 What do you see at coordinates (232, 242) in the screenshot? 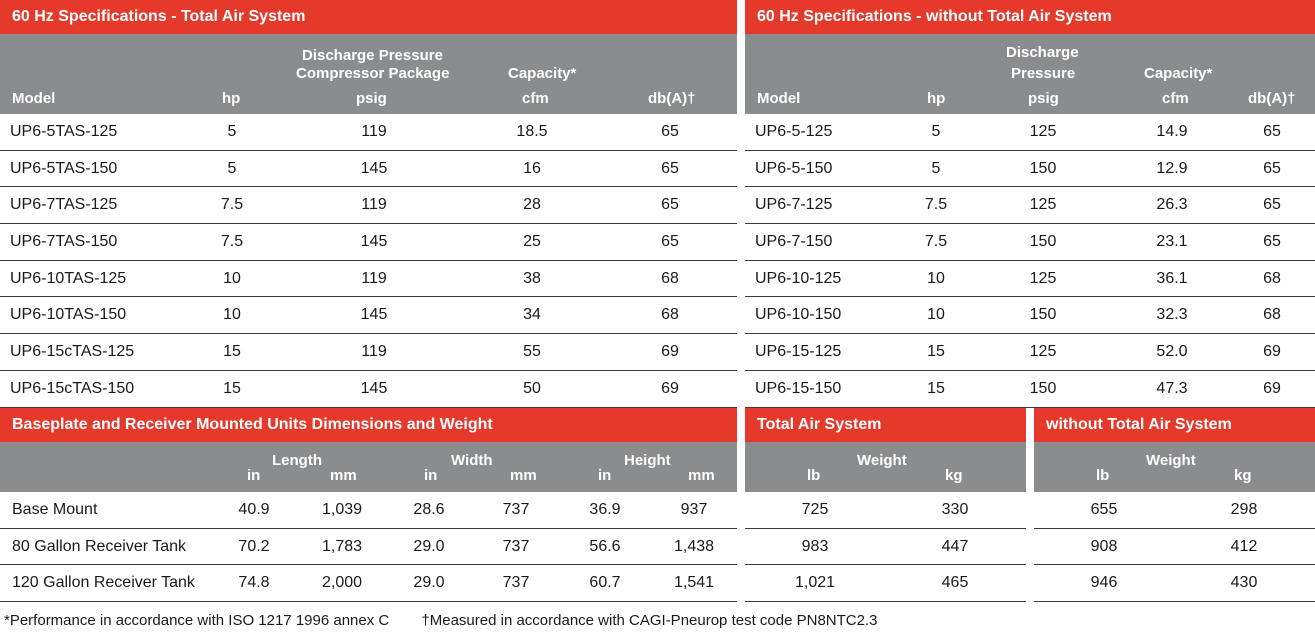
I see `cell-hp: 7.5` at bounding box center [232, 242].